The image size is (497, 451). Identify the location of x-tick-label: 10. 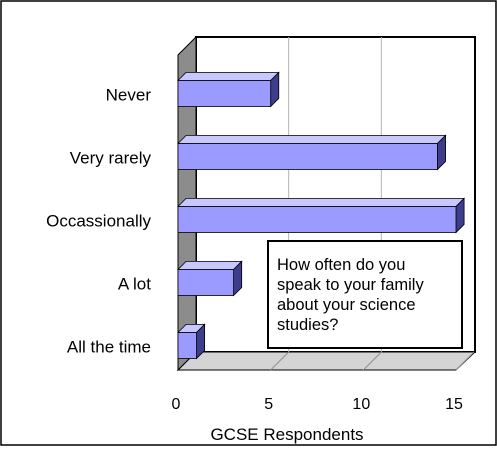
(361, 404).